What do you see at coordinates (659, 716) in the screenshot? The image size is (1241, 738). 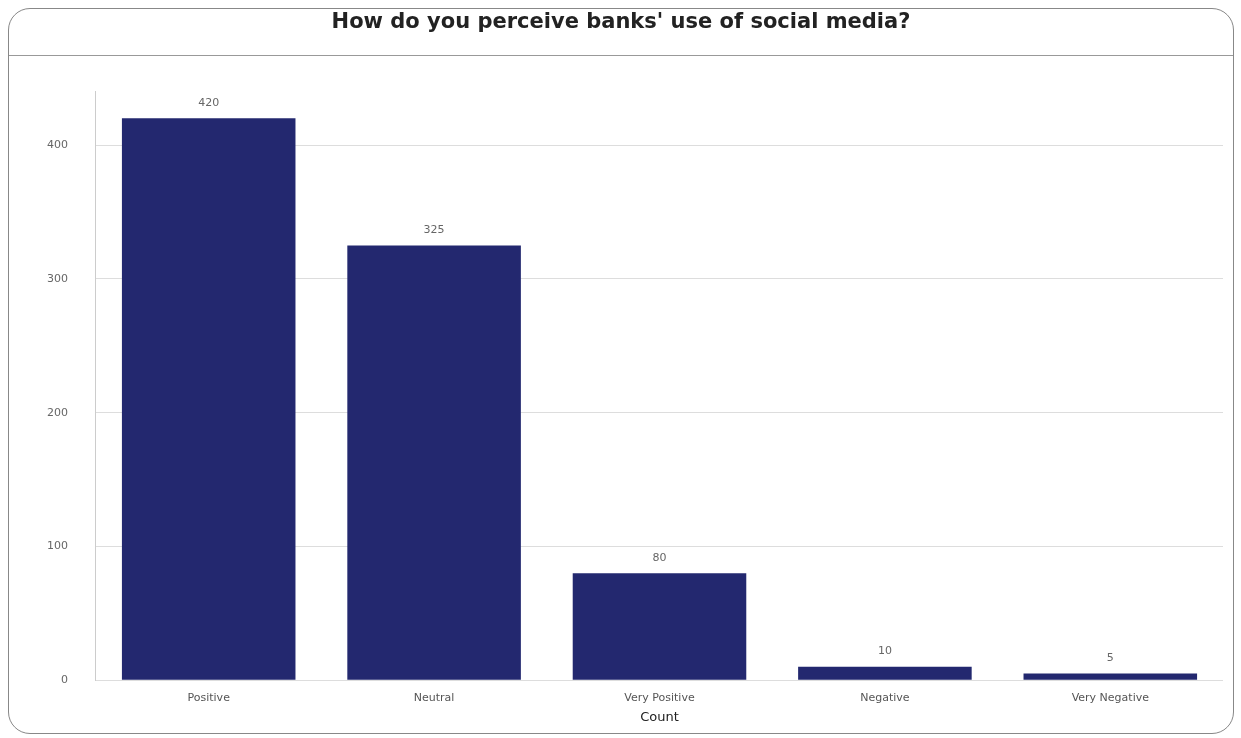 I see `x-axis-title: Count` at bounding box center [659, 716].